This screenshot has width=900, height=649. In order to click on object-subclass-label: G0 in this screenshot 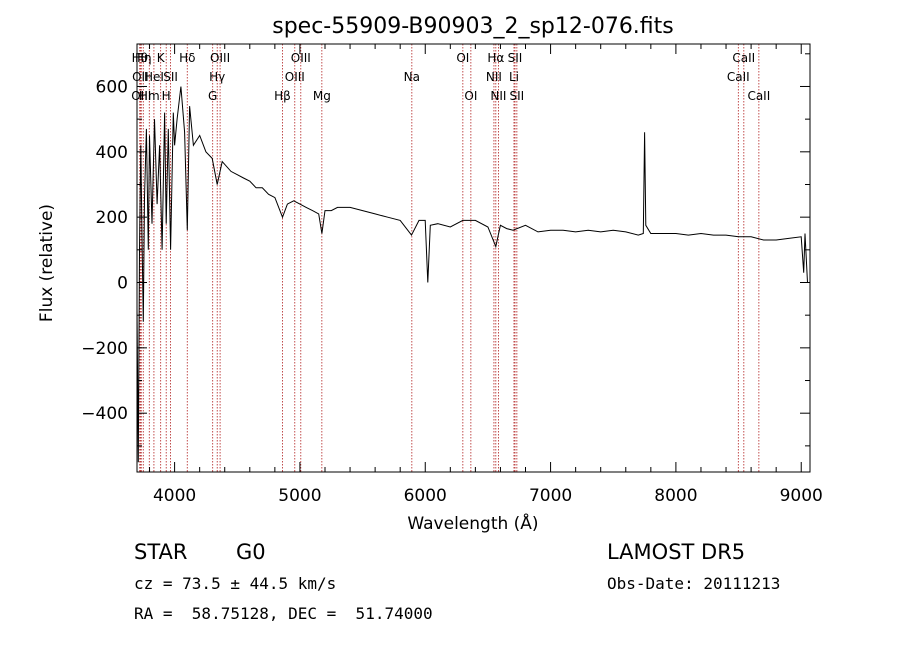, I will do `click(251, 552)`.